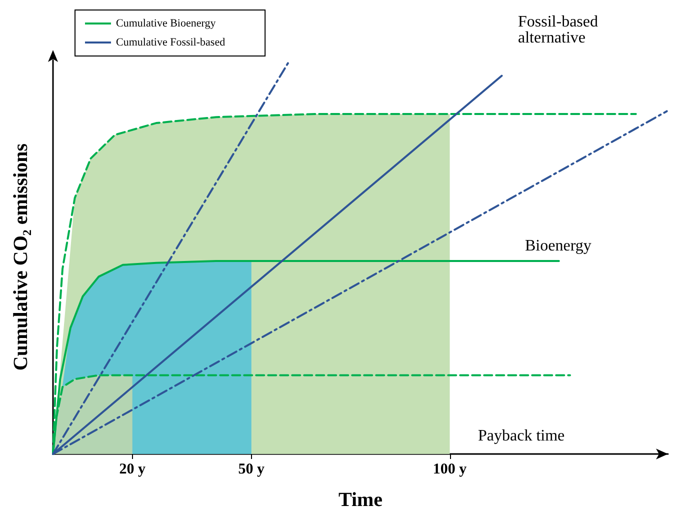  What do you see at coordinates (166, 24) in the screenshot?
I see `legend-label: Cumulative Bioenergy` at bounding box center [166, 24].